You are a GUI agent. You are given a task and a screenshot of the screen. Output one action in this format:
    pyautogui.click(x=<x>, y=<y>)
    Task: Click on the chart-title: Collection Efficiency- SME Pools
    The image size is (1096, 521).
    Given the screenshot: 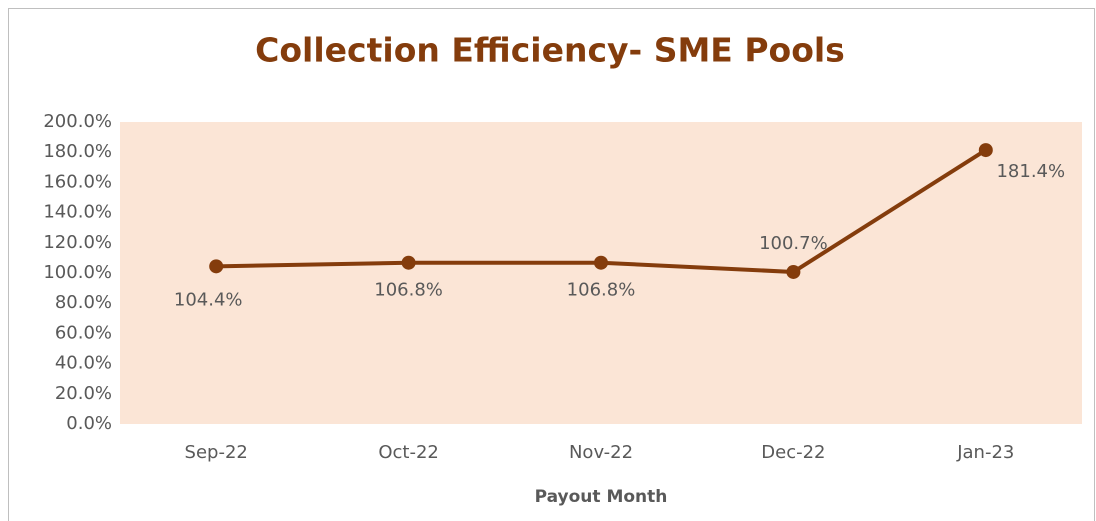 What is the action you would take?
    pyautogui.click(x=550, y=50)
    